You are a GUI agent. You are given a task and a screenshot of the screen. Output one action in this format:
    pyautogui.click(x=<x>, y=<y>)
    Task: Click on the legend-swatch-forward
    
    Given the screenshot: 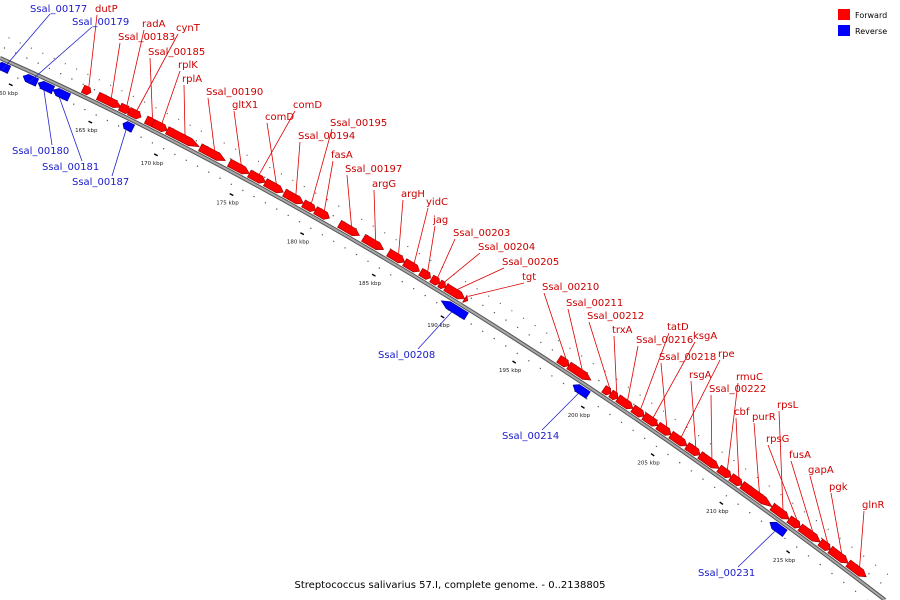 What is the action you would take?
    pyautogui.click(x=844, y=14)
    